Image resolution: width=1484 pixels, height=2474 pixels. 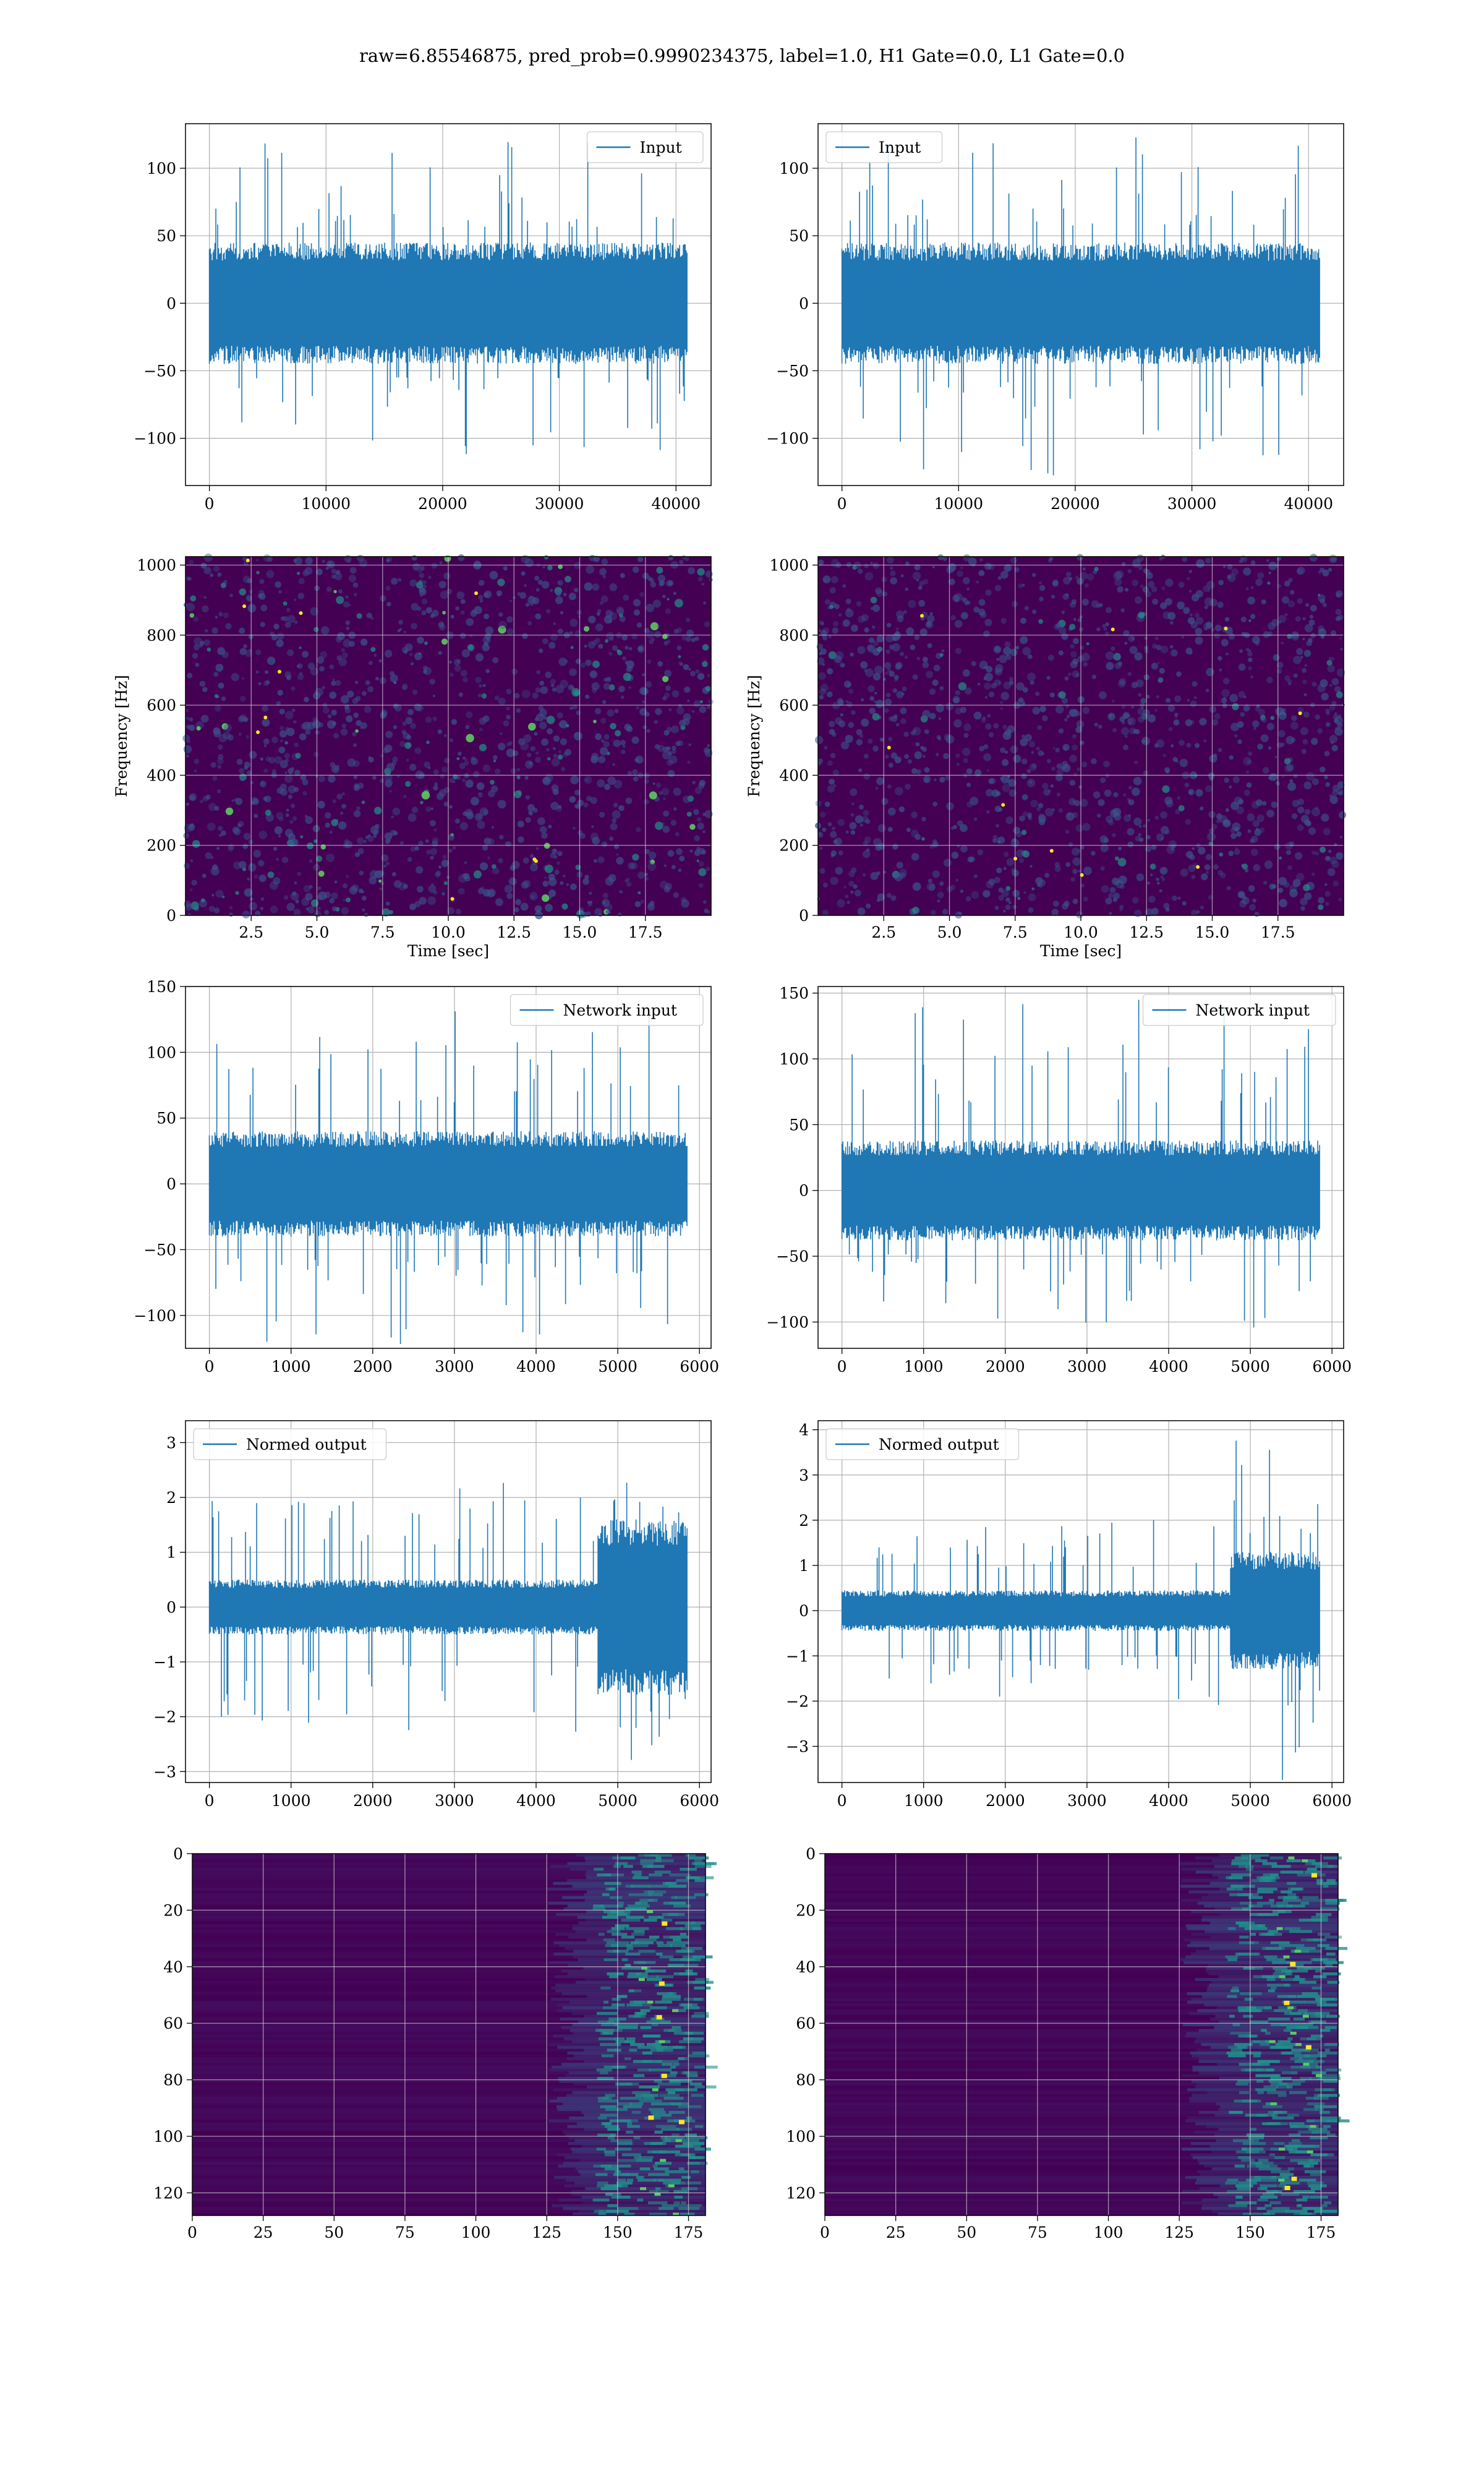 What do you see at coordinates (448, 1602) in the screenshot?
I see `axes-frame` at bounding box center [448, 1602].